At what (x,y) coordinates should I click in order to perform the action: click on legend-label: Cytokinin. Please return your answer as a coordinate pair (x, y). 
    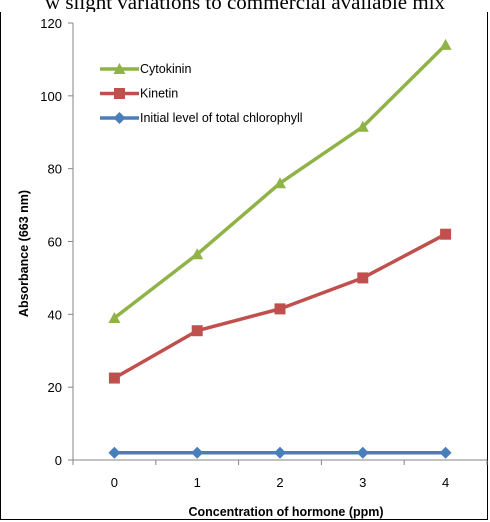
    Looking at the image, I should click on (165, 69).